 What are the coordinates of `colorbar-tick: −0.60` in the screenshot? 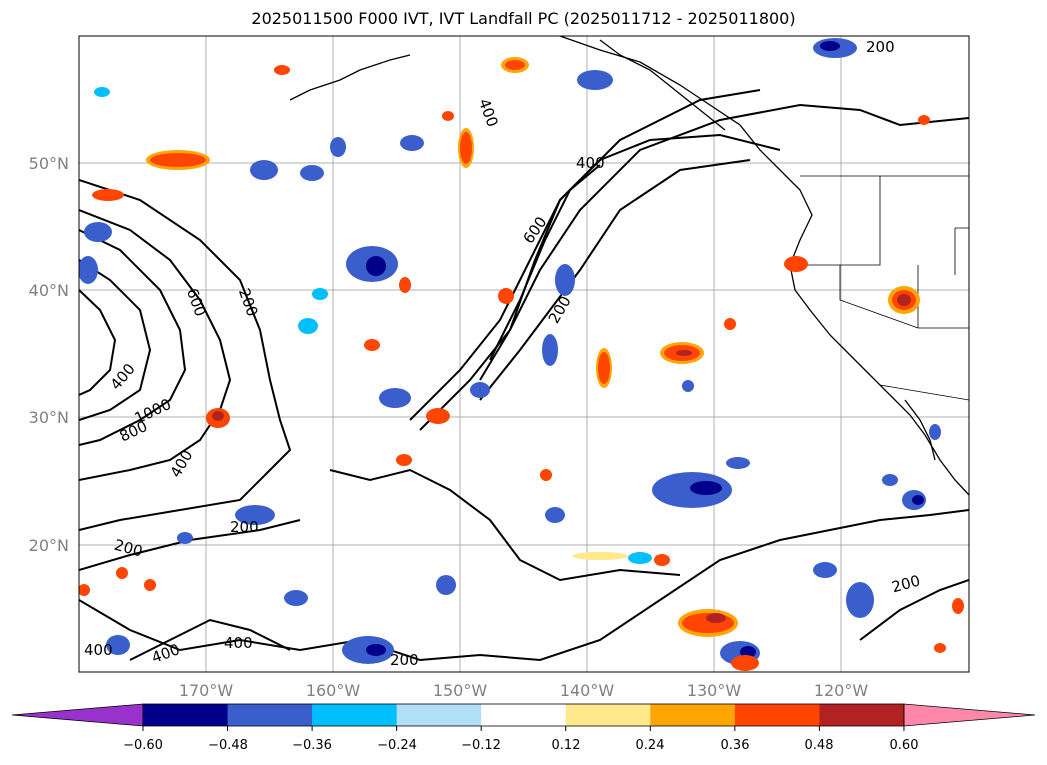 It's located at (143, 745).